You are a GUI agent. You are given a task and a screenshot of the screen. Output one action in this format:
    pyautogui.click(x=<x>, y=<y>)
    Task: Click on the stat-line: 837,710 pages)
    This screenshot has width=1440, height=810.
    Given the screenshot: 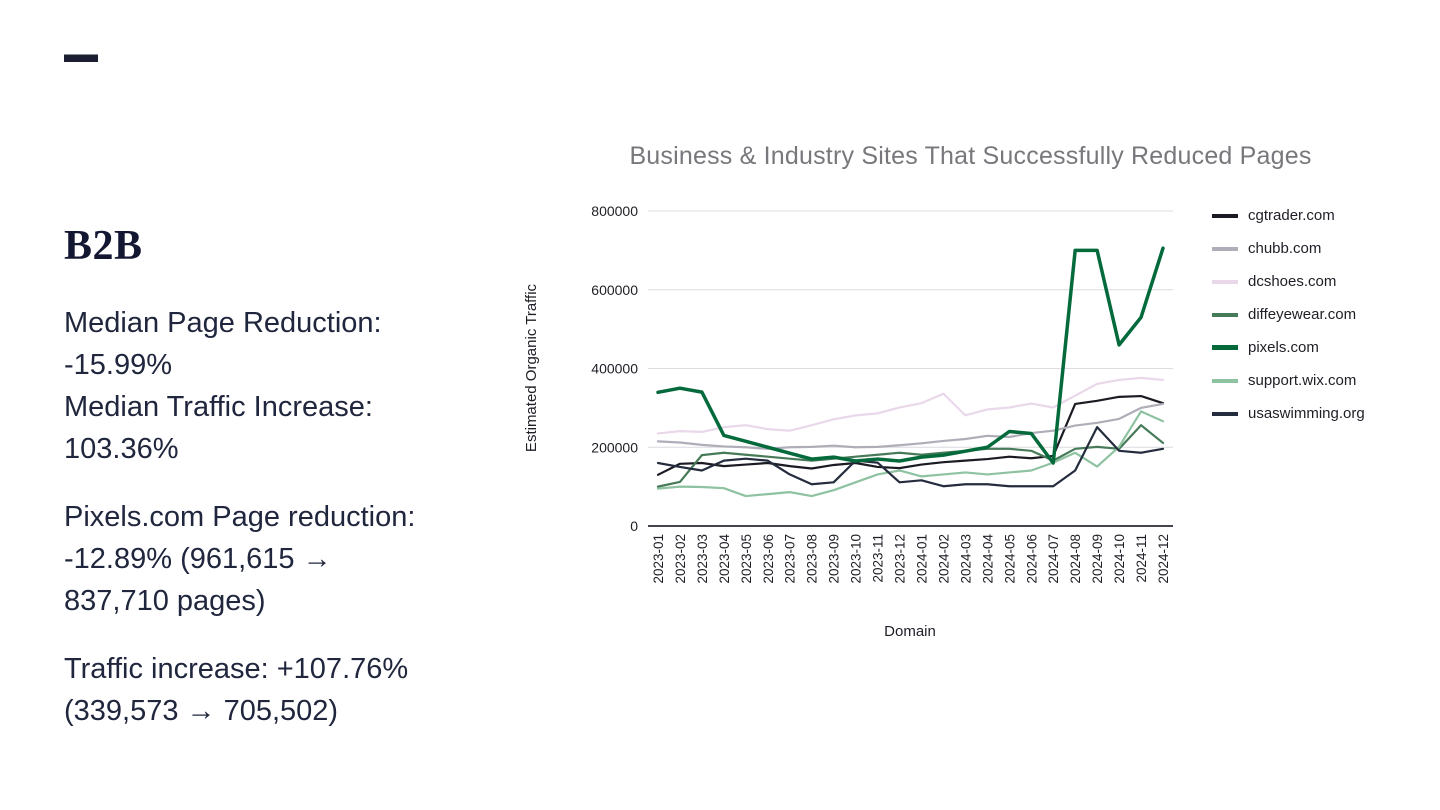 What is the action you would take?
    pyautogui.click(x=165, y=601)
    